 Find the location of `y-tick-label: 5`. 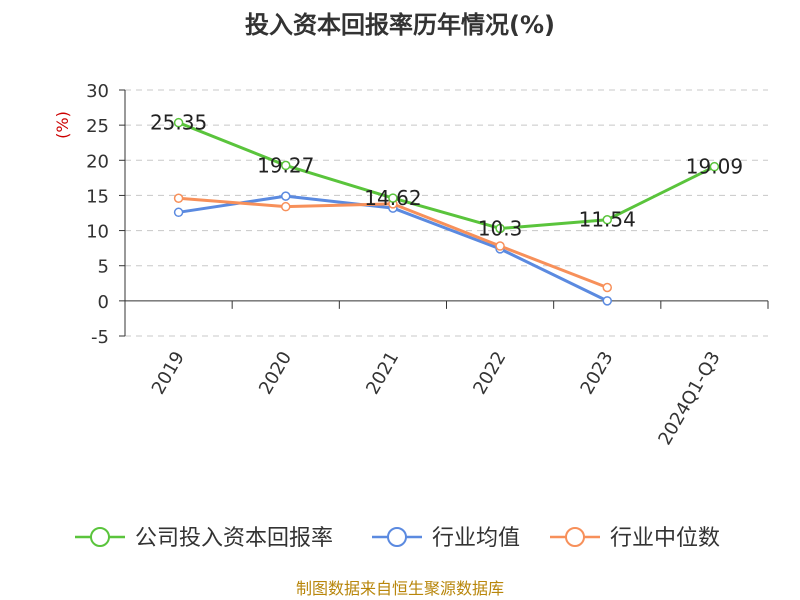

y-tick-label: 5 is located at coordinates (103, 267).